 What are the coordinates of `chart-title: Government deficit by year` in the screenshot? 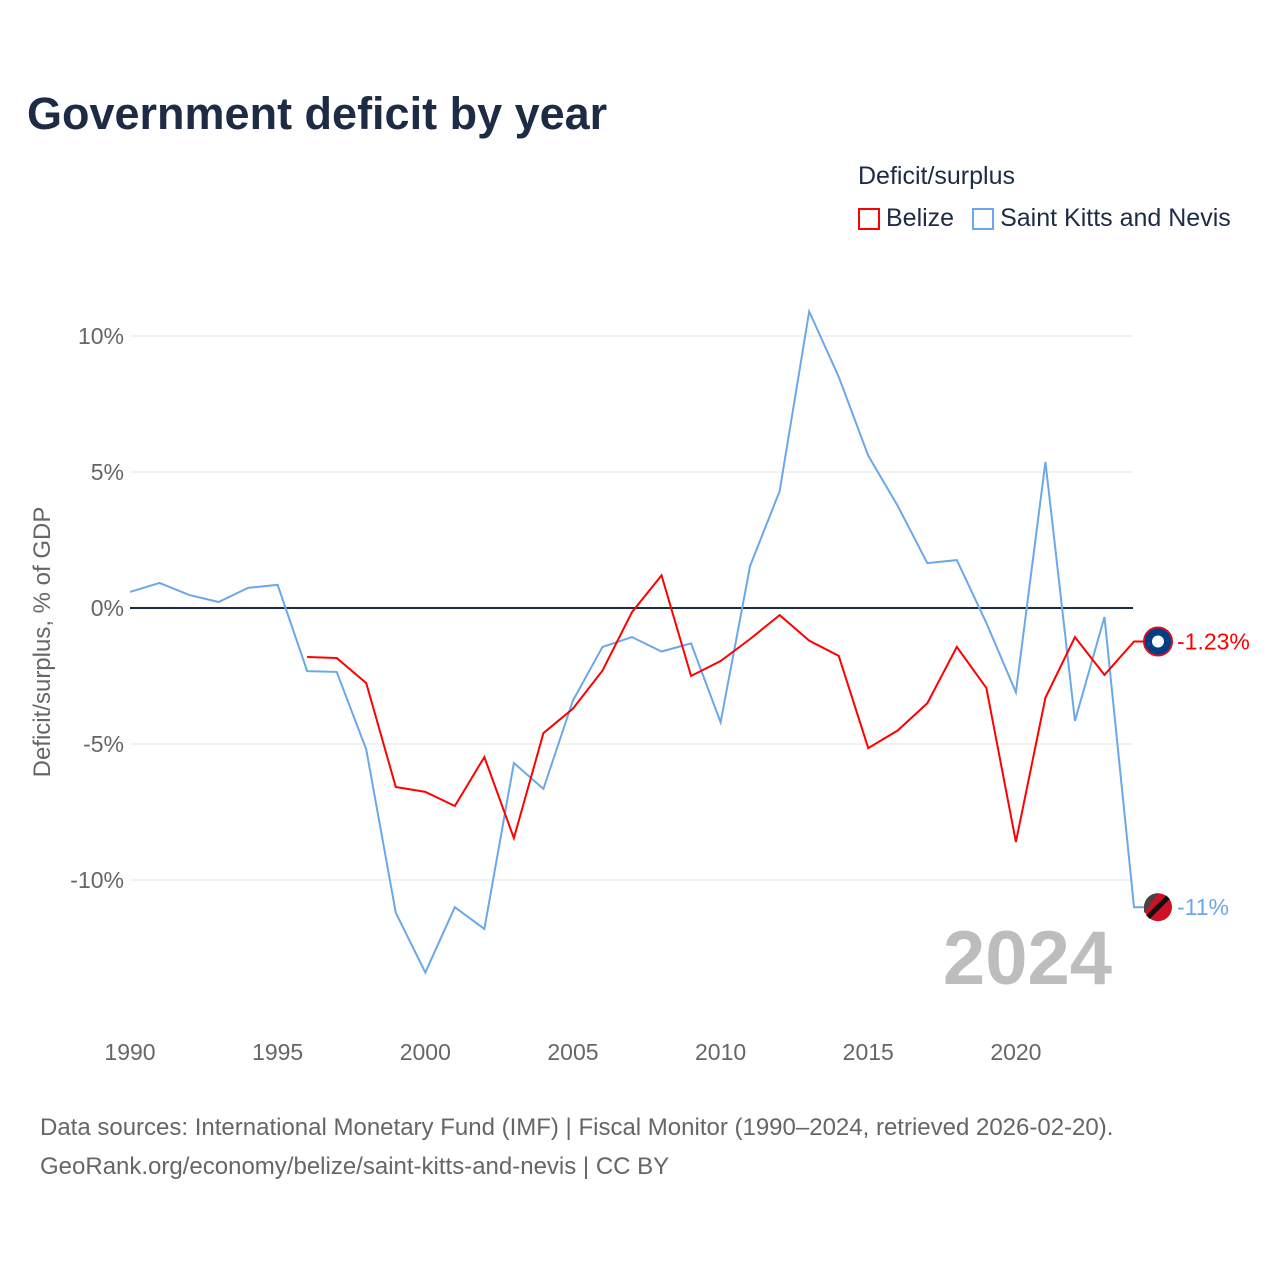 It's located at (317, 113).